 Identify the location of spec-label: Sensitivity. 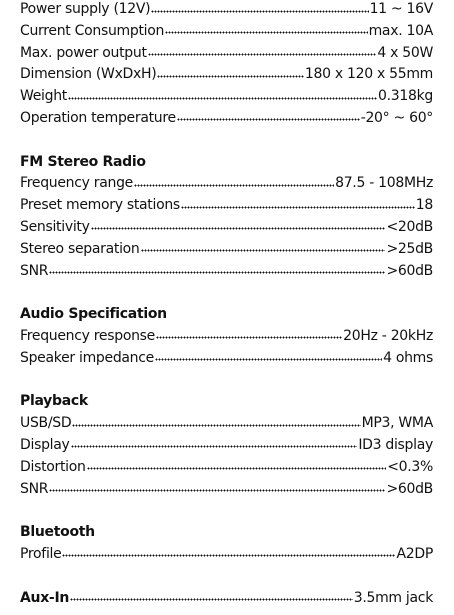
(55, 226).